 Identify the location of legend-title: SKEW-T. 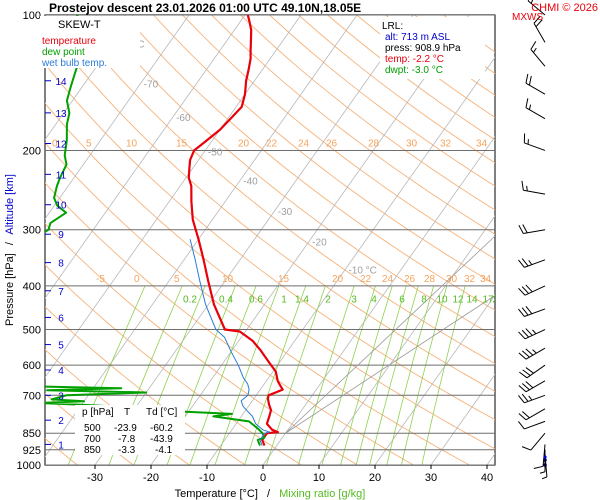
(79, 25).